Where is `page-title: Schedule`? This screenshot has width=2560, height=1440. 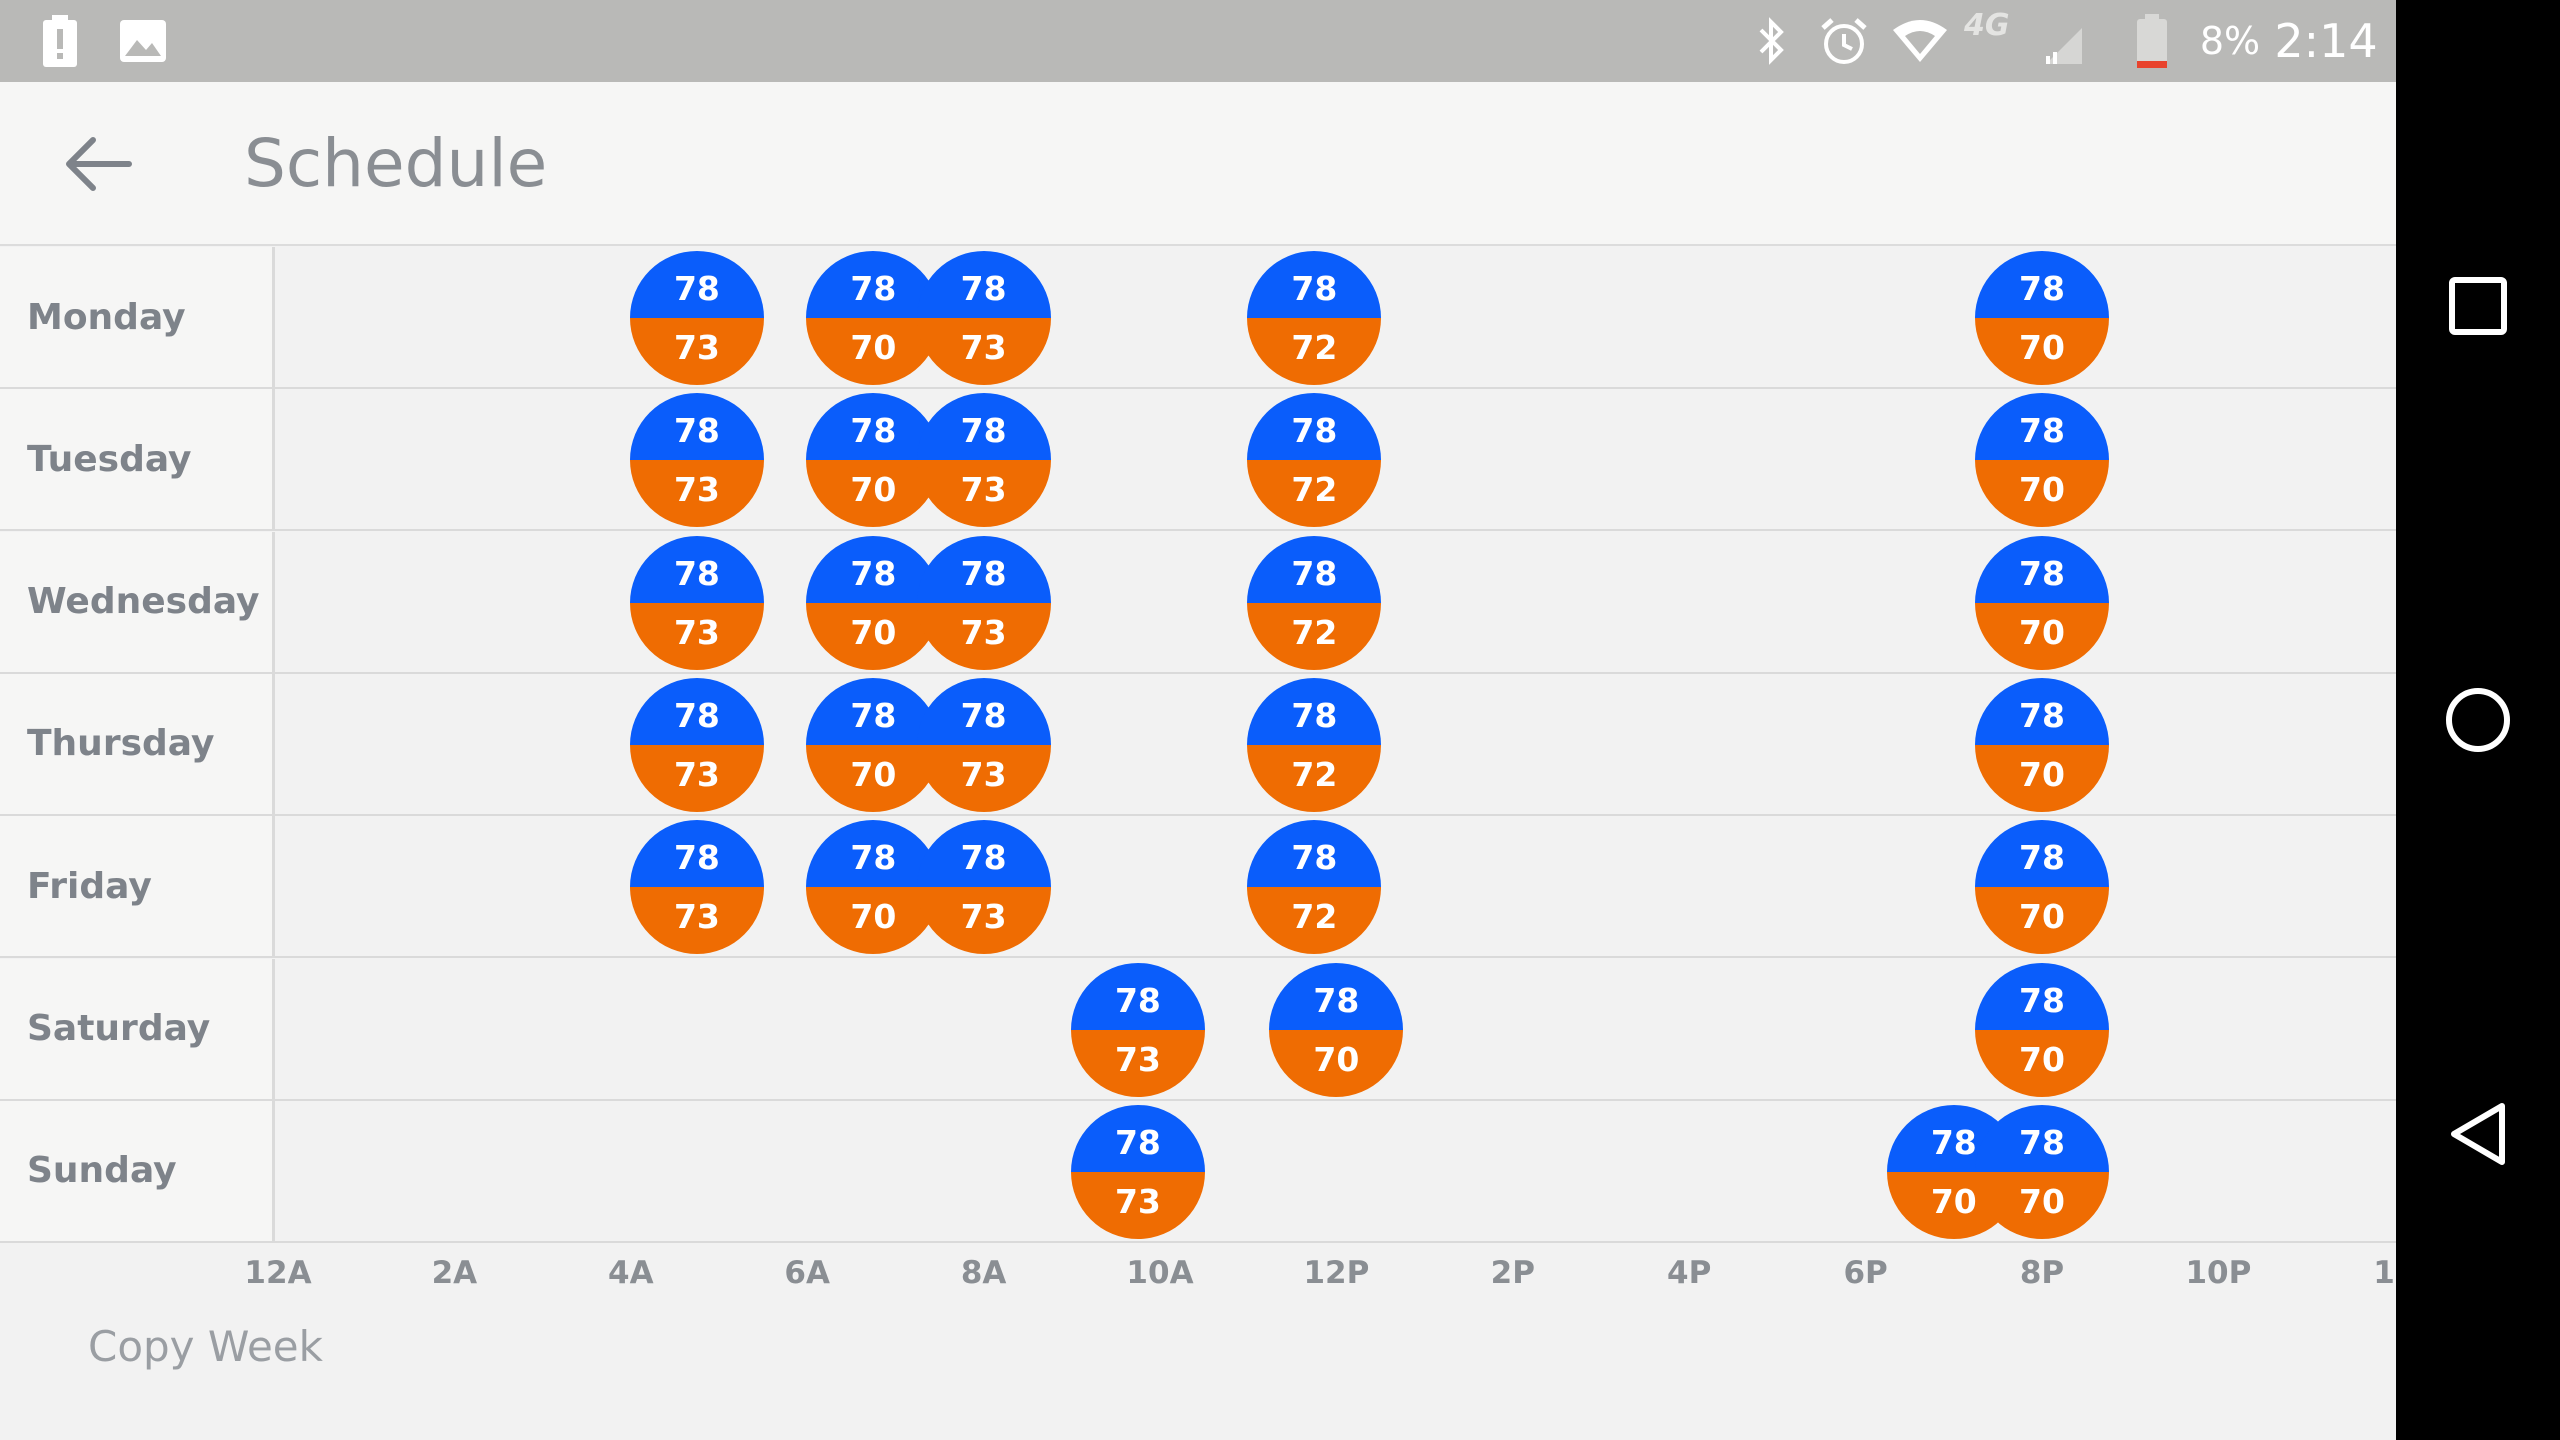 page-title: Schedule is located at coordinates (396, 163).